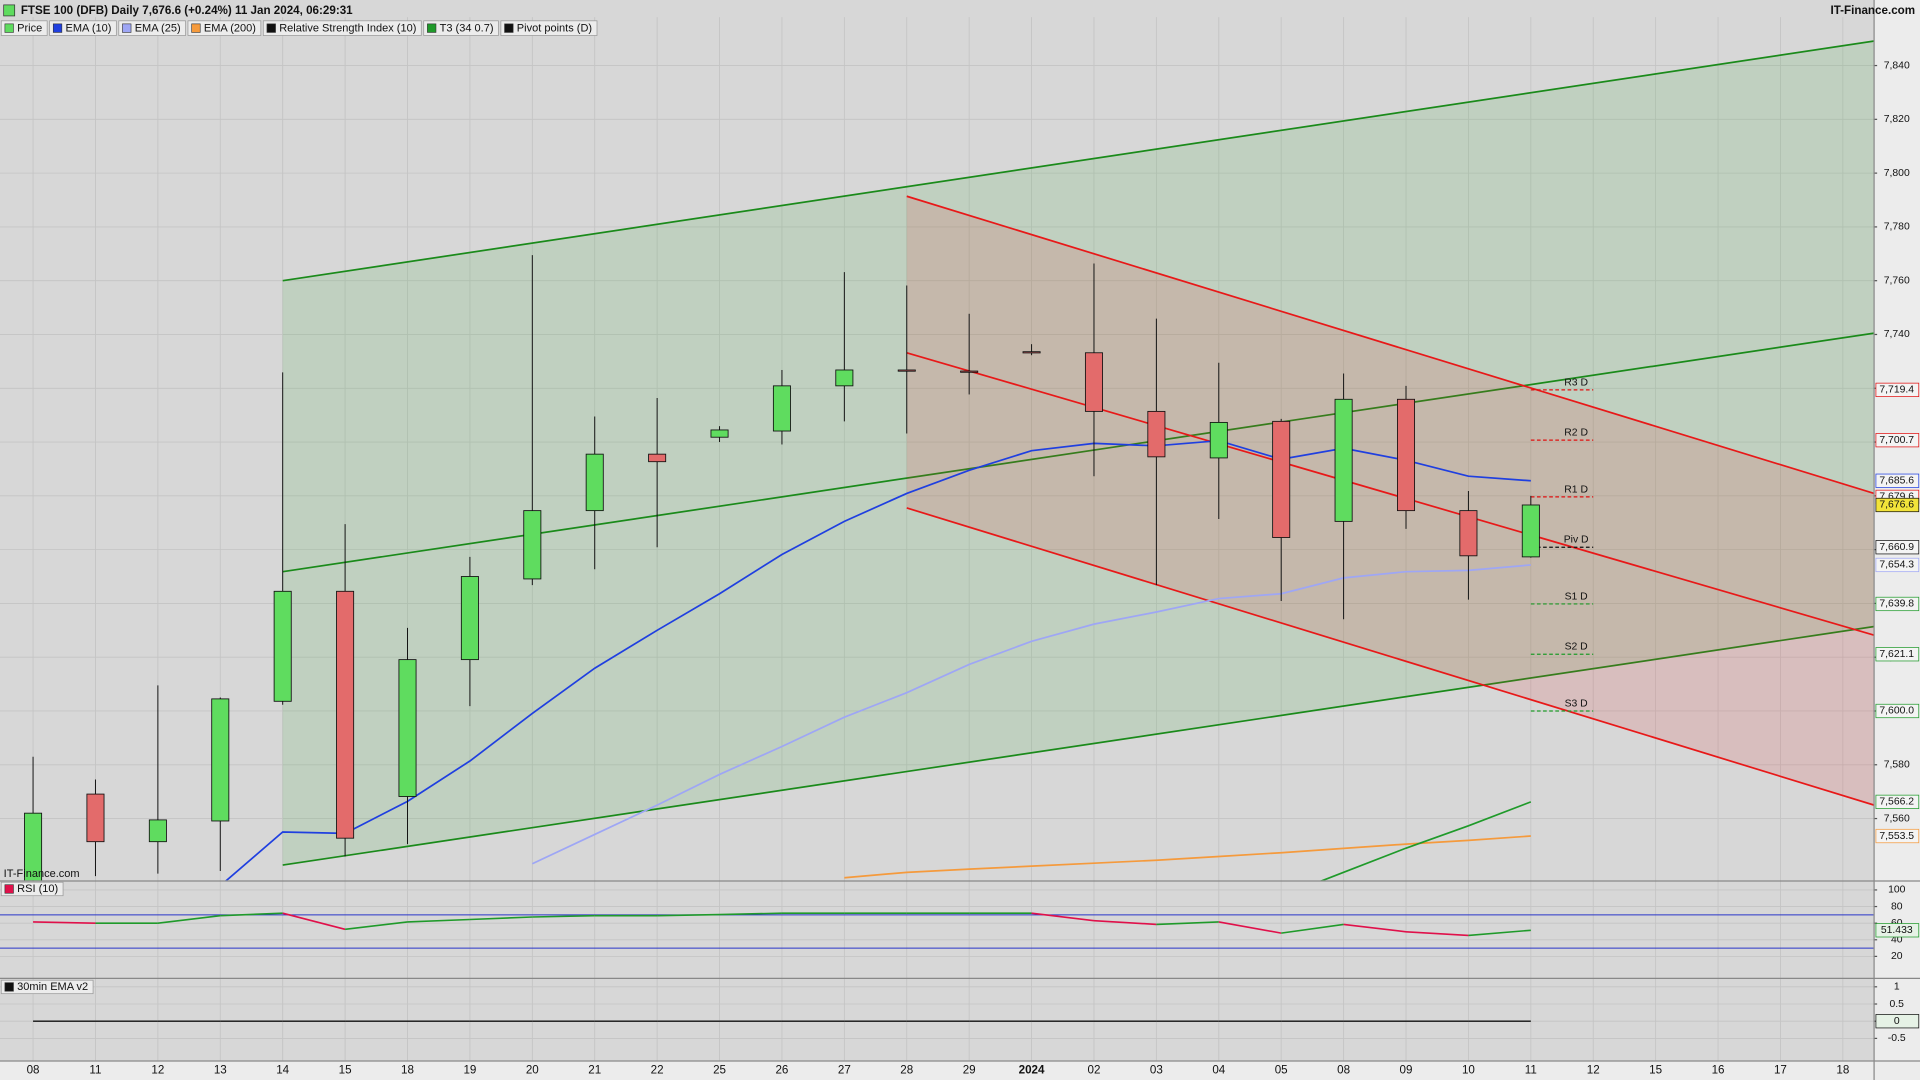 Image resolution: width=1920 pixels, height=1080 pixels. What do you see at coordinates (467, 29) in the screenshot?
I see `legend-label: T3 (34 0.7)` at bounding box center [467, 29].